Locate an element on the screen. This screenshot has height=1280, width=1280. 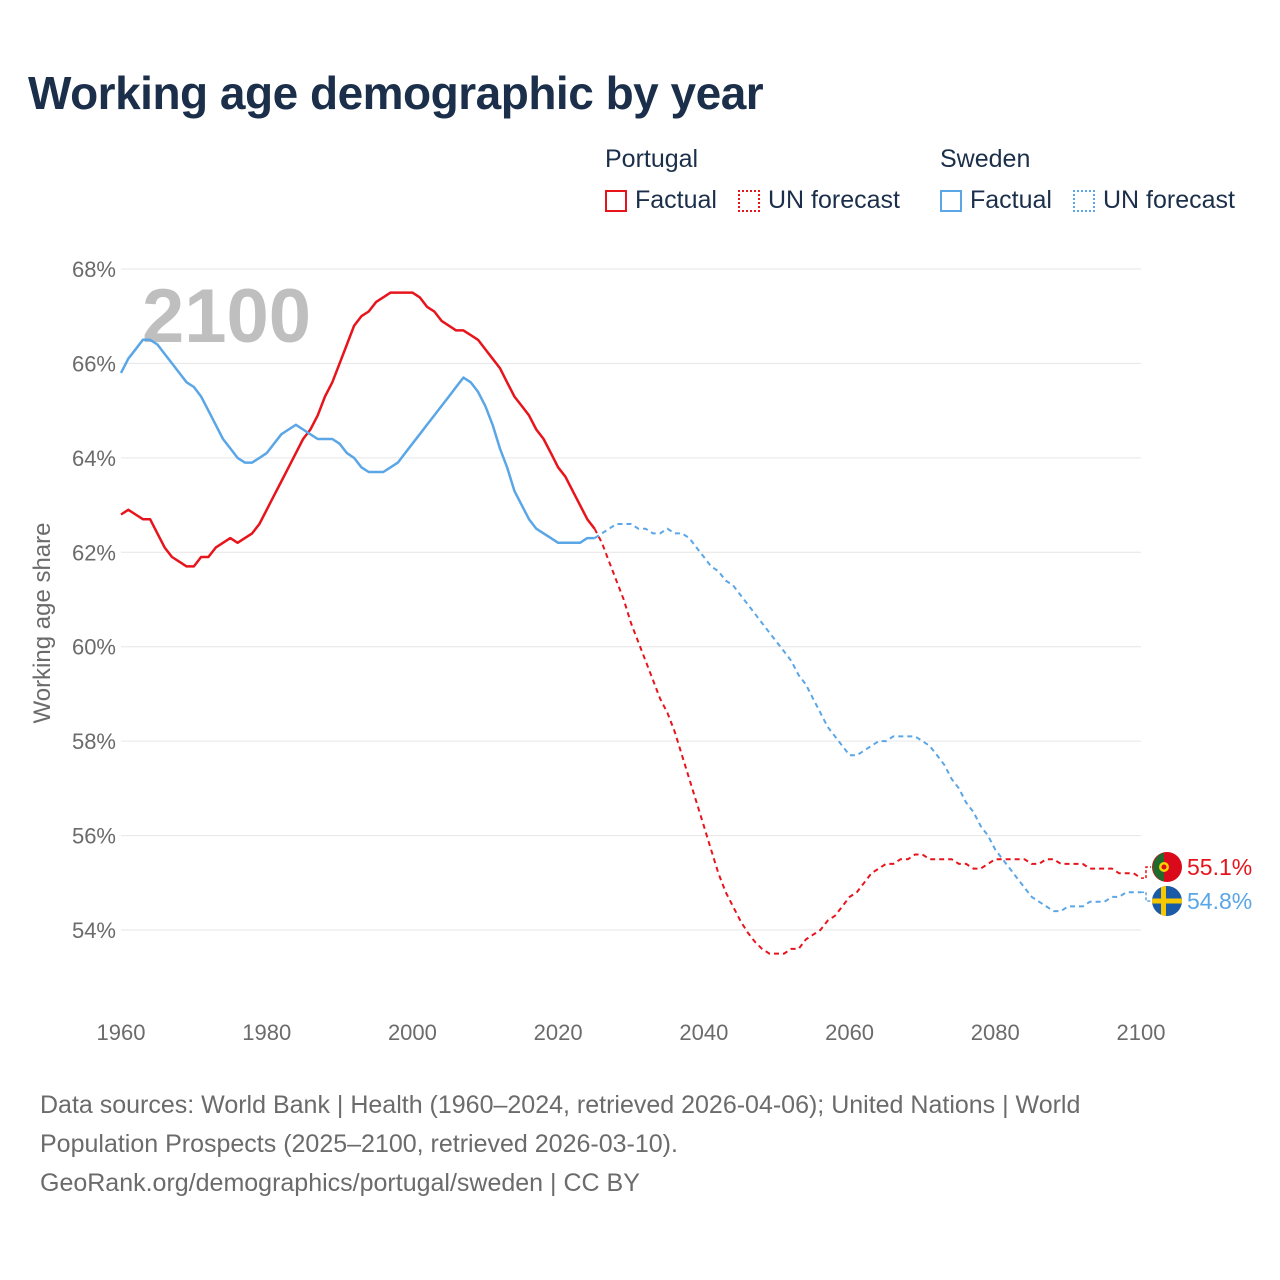
x-axis-labels: 1960 1980 2000 2020 2040 2060 2080 2100 is located at coordinates (631, 1032).